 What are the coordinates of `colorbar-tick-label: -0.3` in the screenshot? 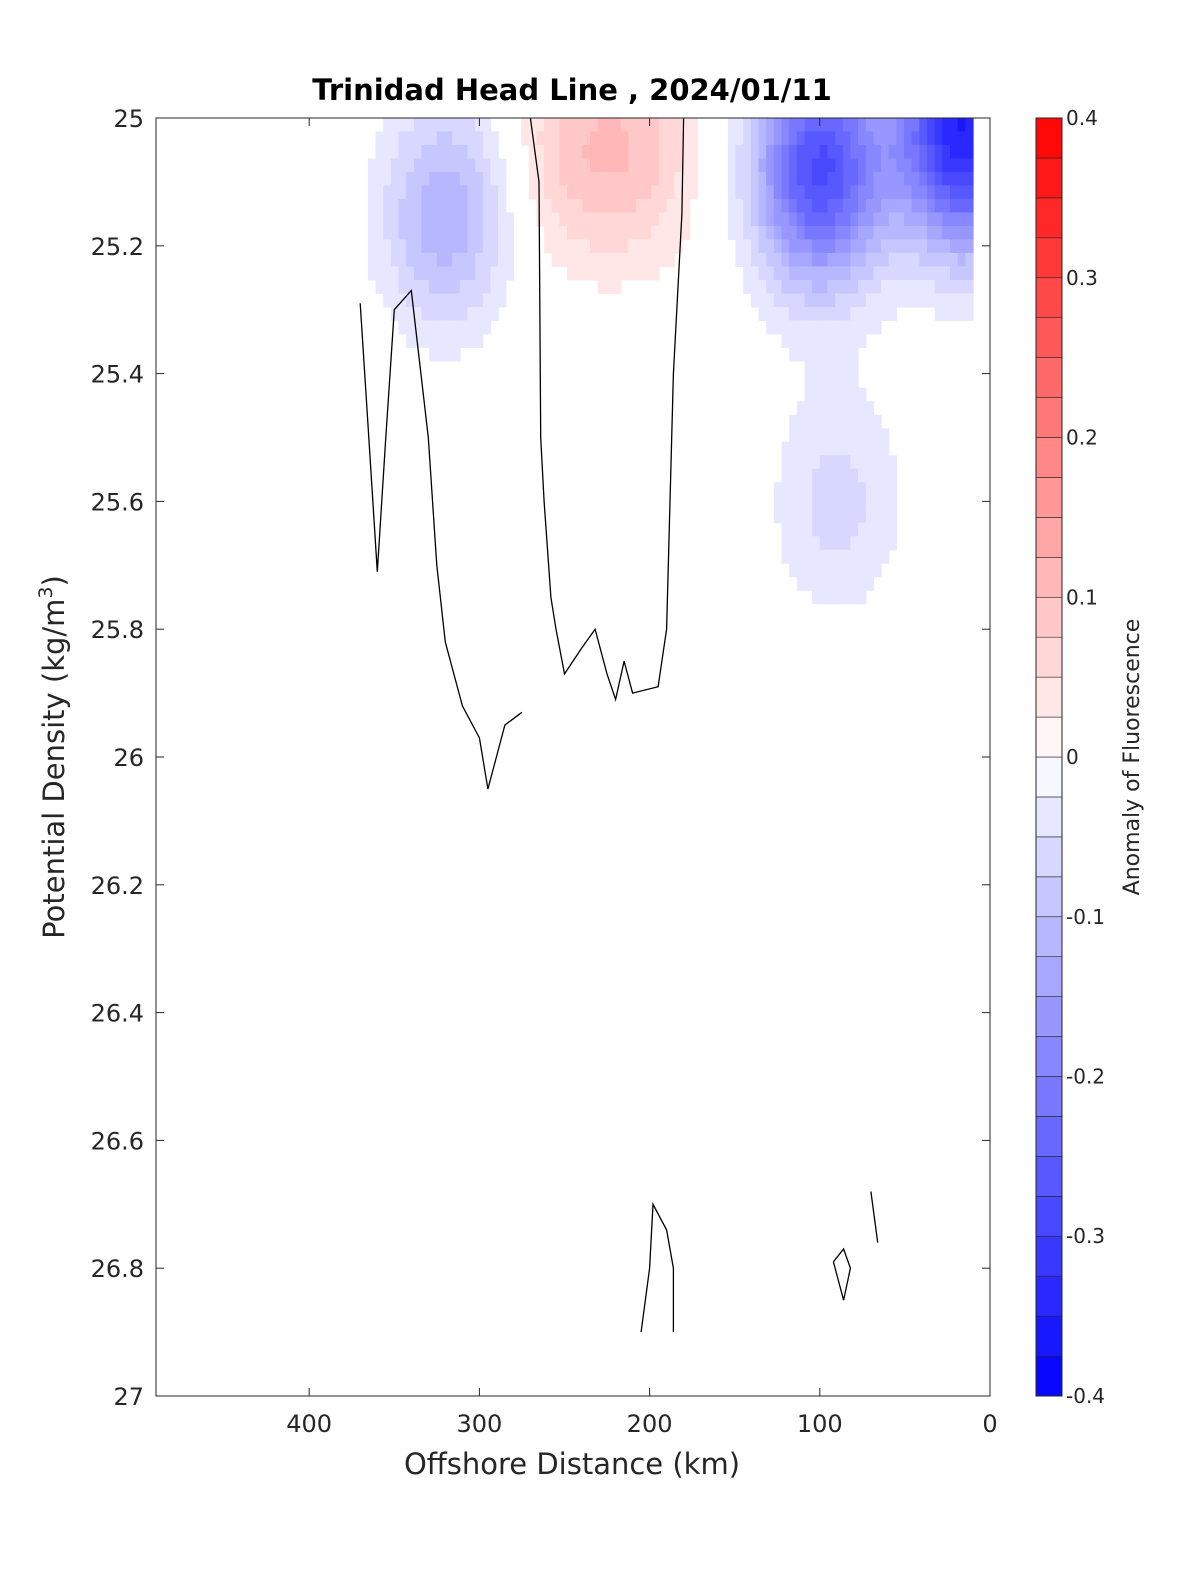 It's located at (1085, 1236).